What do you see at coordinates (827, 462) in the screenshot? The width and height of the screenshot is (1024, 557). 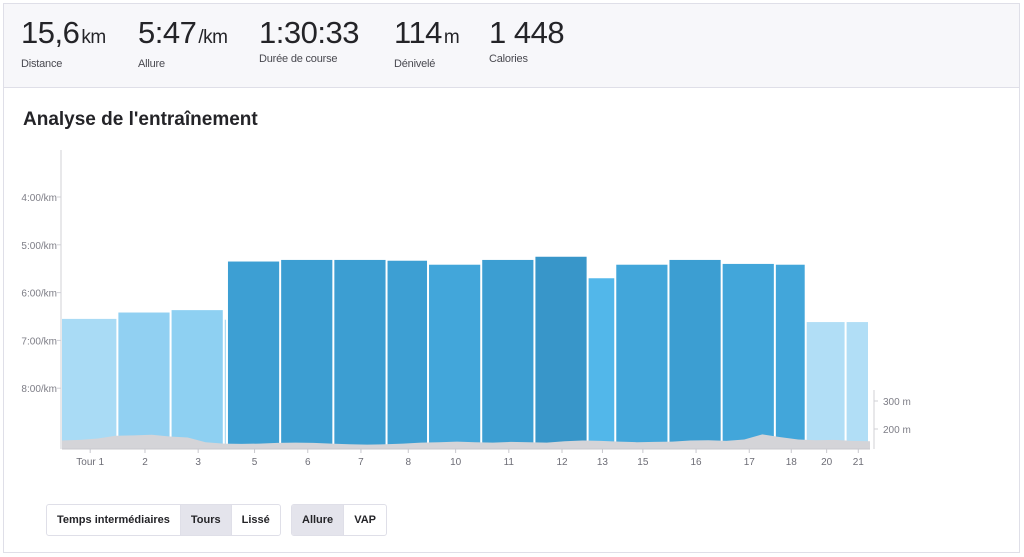 I see `x-tick-label: 20` at bounding box center [827, 462].